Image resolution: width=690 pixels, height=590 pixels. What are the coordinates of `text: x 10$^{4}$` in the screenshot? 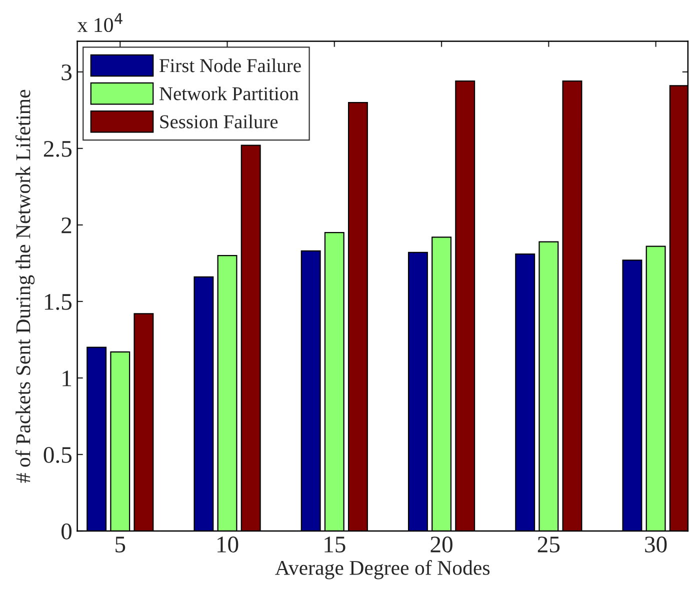 It's located at (99, 22).